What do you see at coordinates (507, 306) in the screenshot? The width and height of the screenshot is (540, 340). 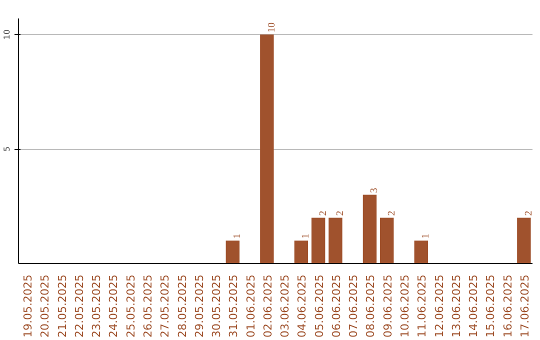 I see `x-tick-label: 16.06.2025` at bounding box center [507, 306].